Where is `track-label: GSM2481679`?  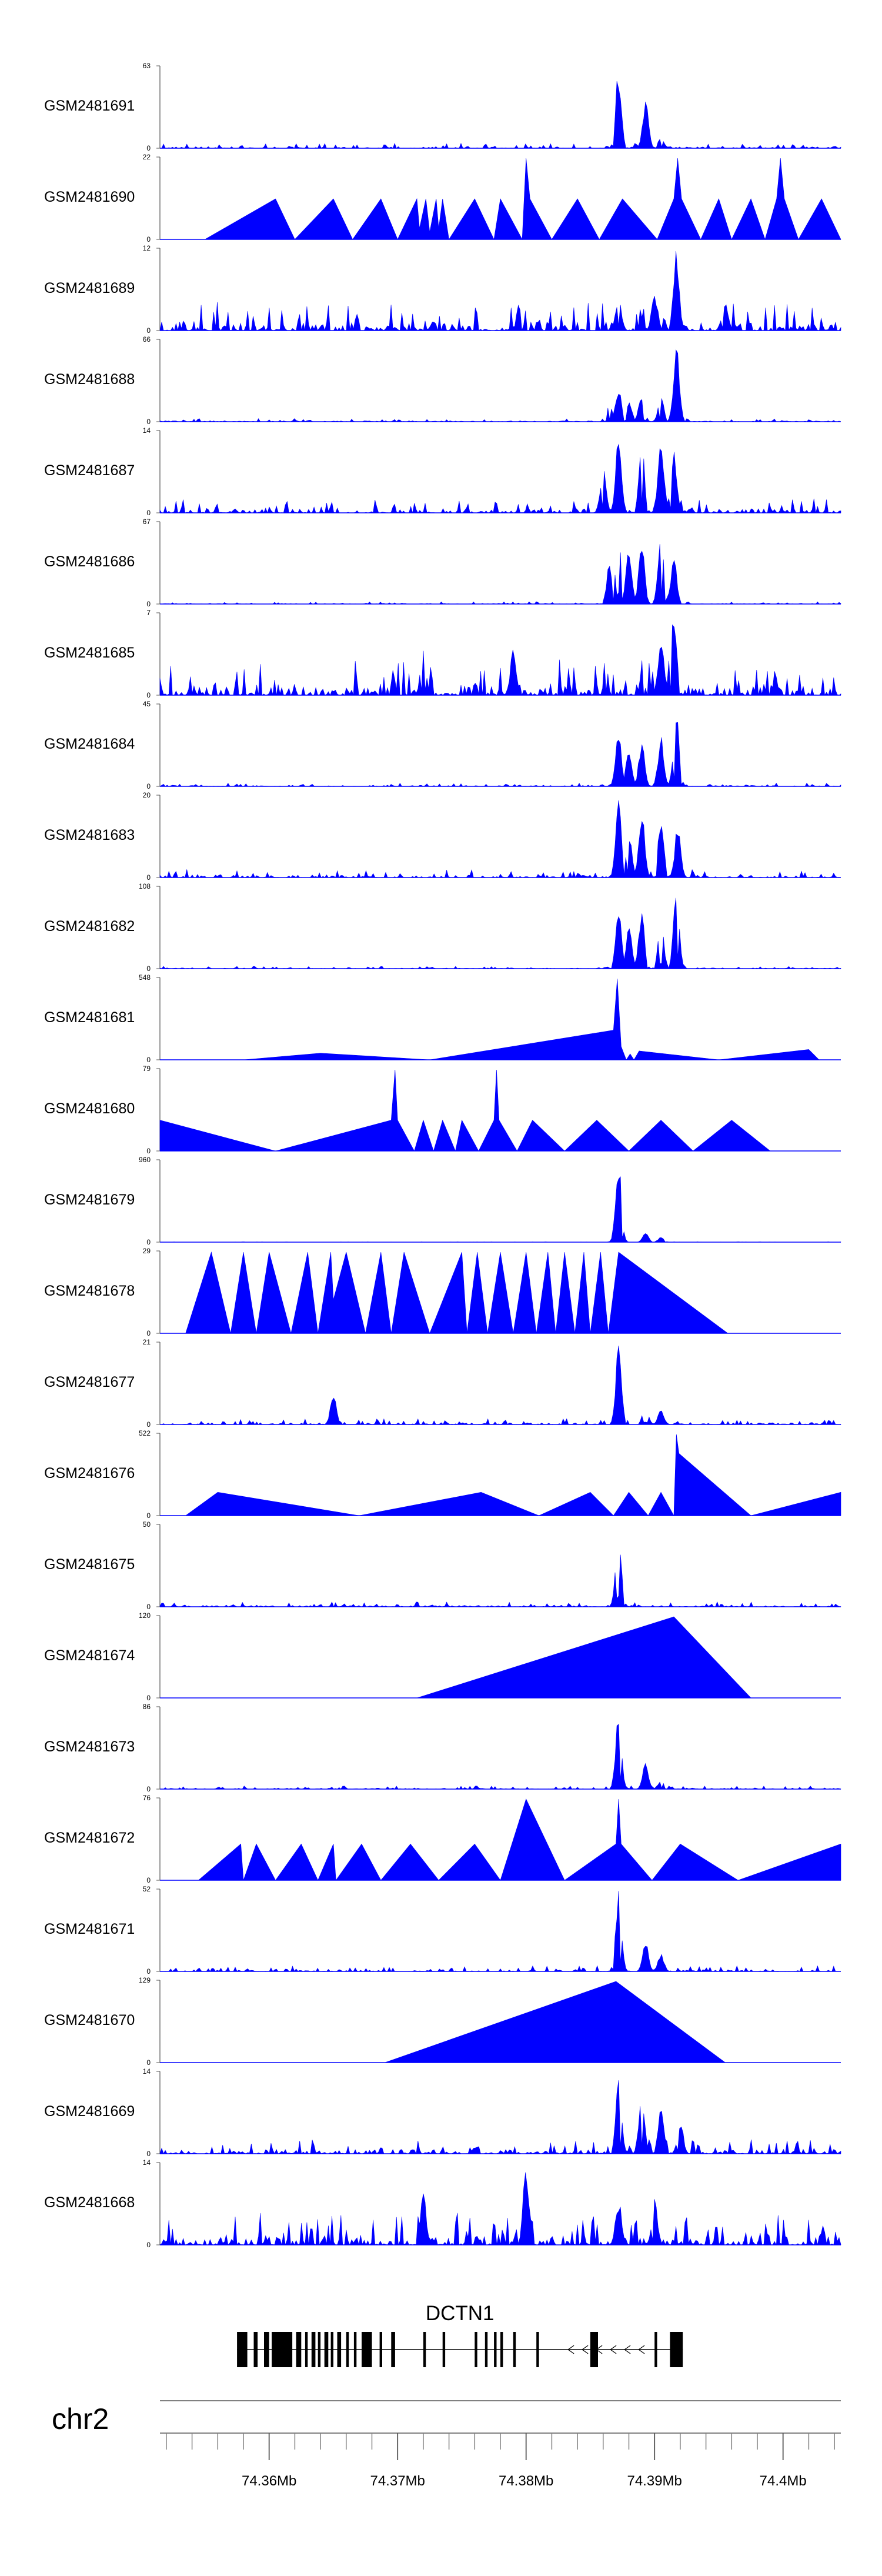 track-label: GSM2481679 is located at coordinates (89, 1200).